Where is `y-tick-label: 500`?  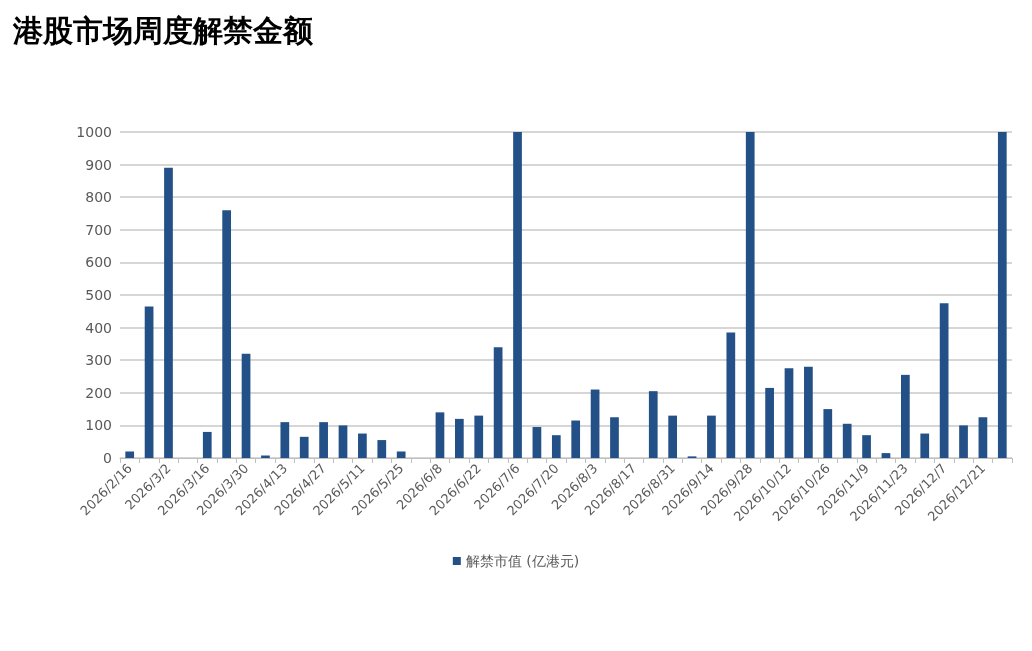
y-tick-label: 500 is located at coordinates (98, 295).